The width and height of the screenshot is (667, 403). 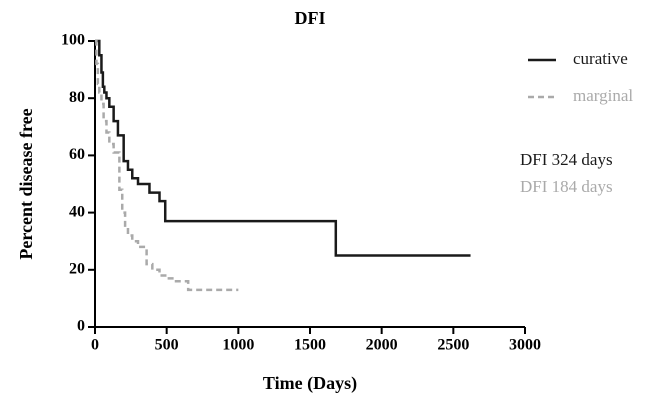 I want to click on legend-label: curative, so click(x=600, y=58).